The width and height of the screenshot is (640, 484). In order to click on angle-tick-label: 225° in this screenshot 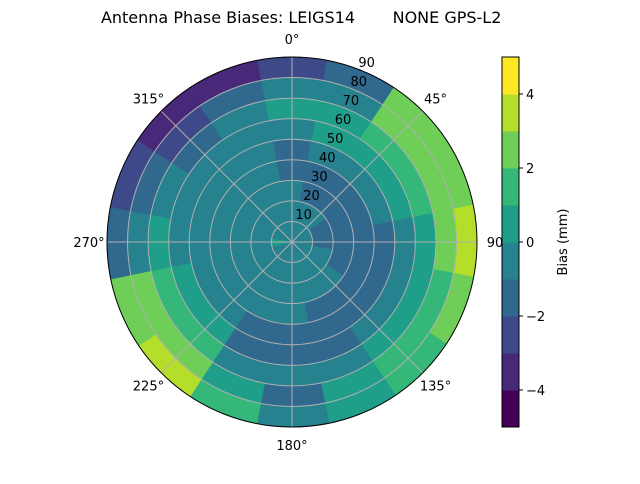, I will do `click(148, 387)`.